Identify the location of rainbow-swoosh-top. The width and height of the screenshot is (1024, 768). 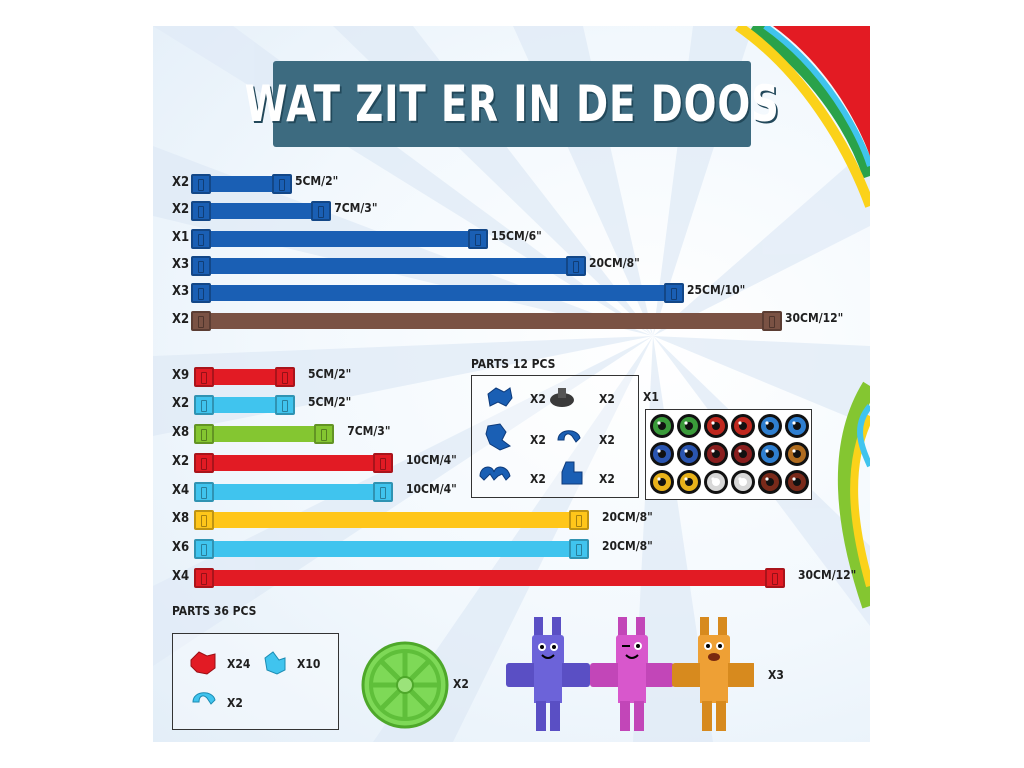
(802, 117).